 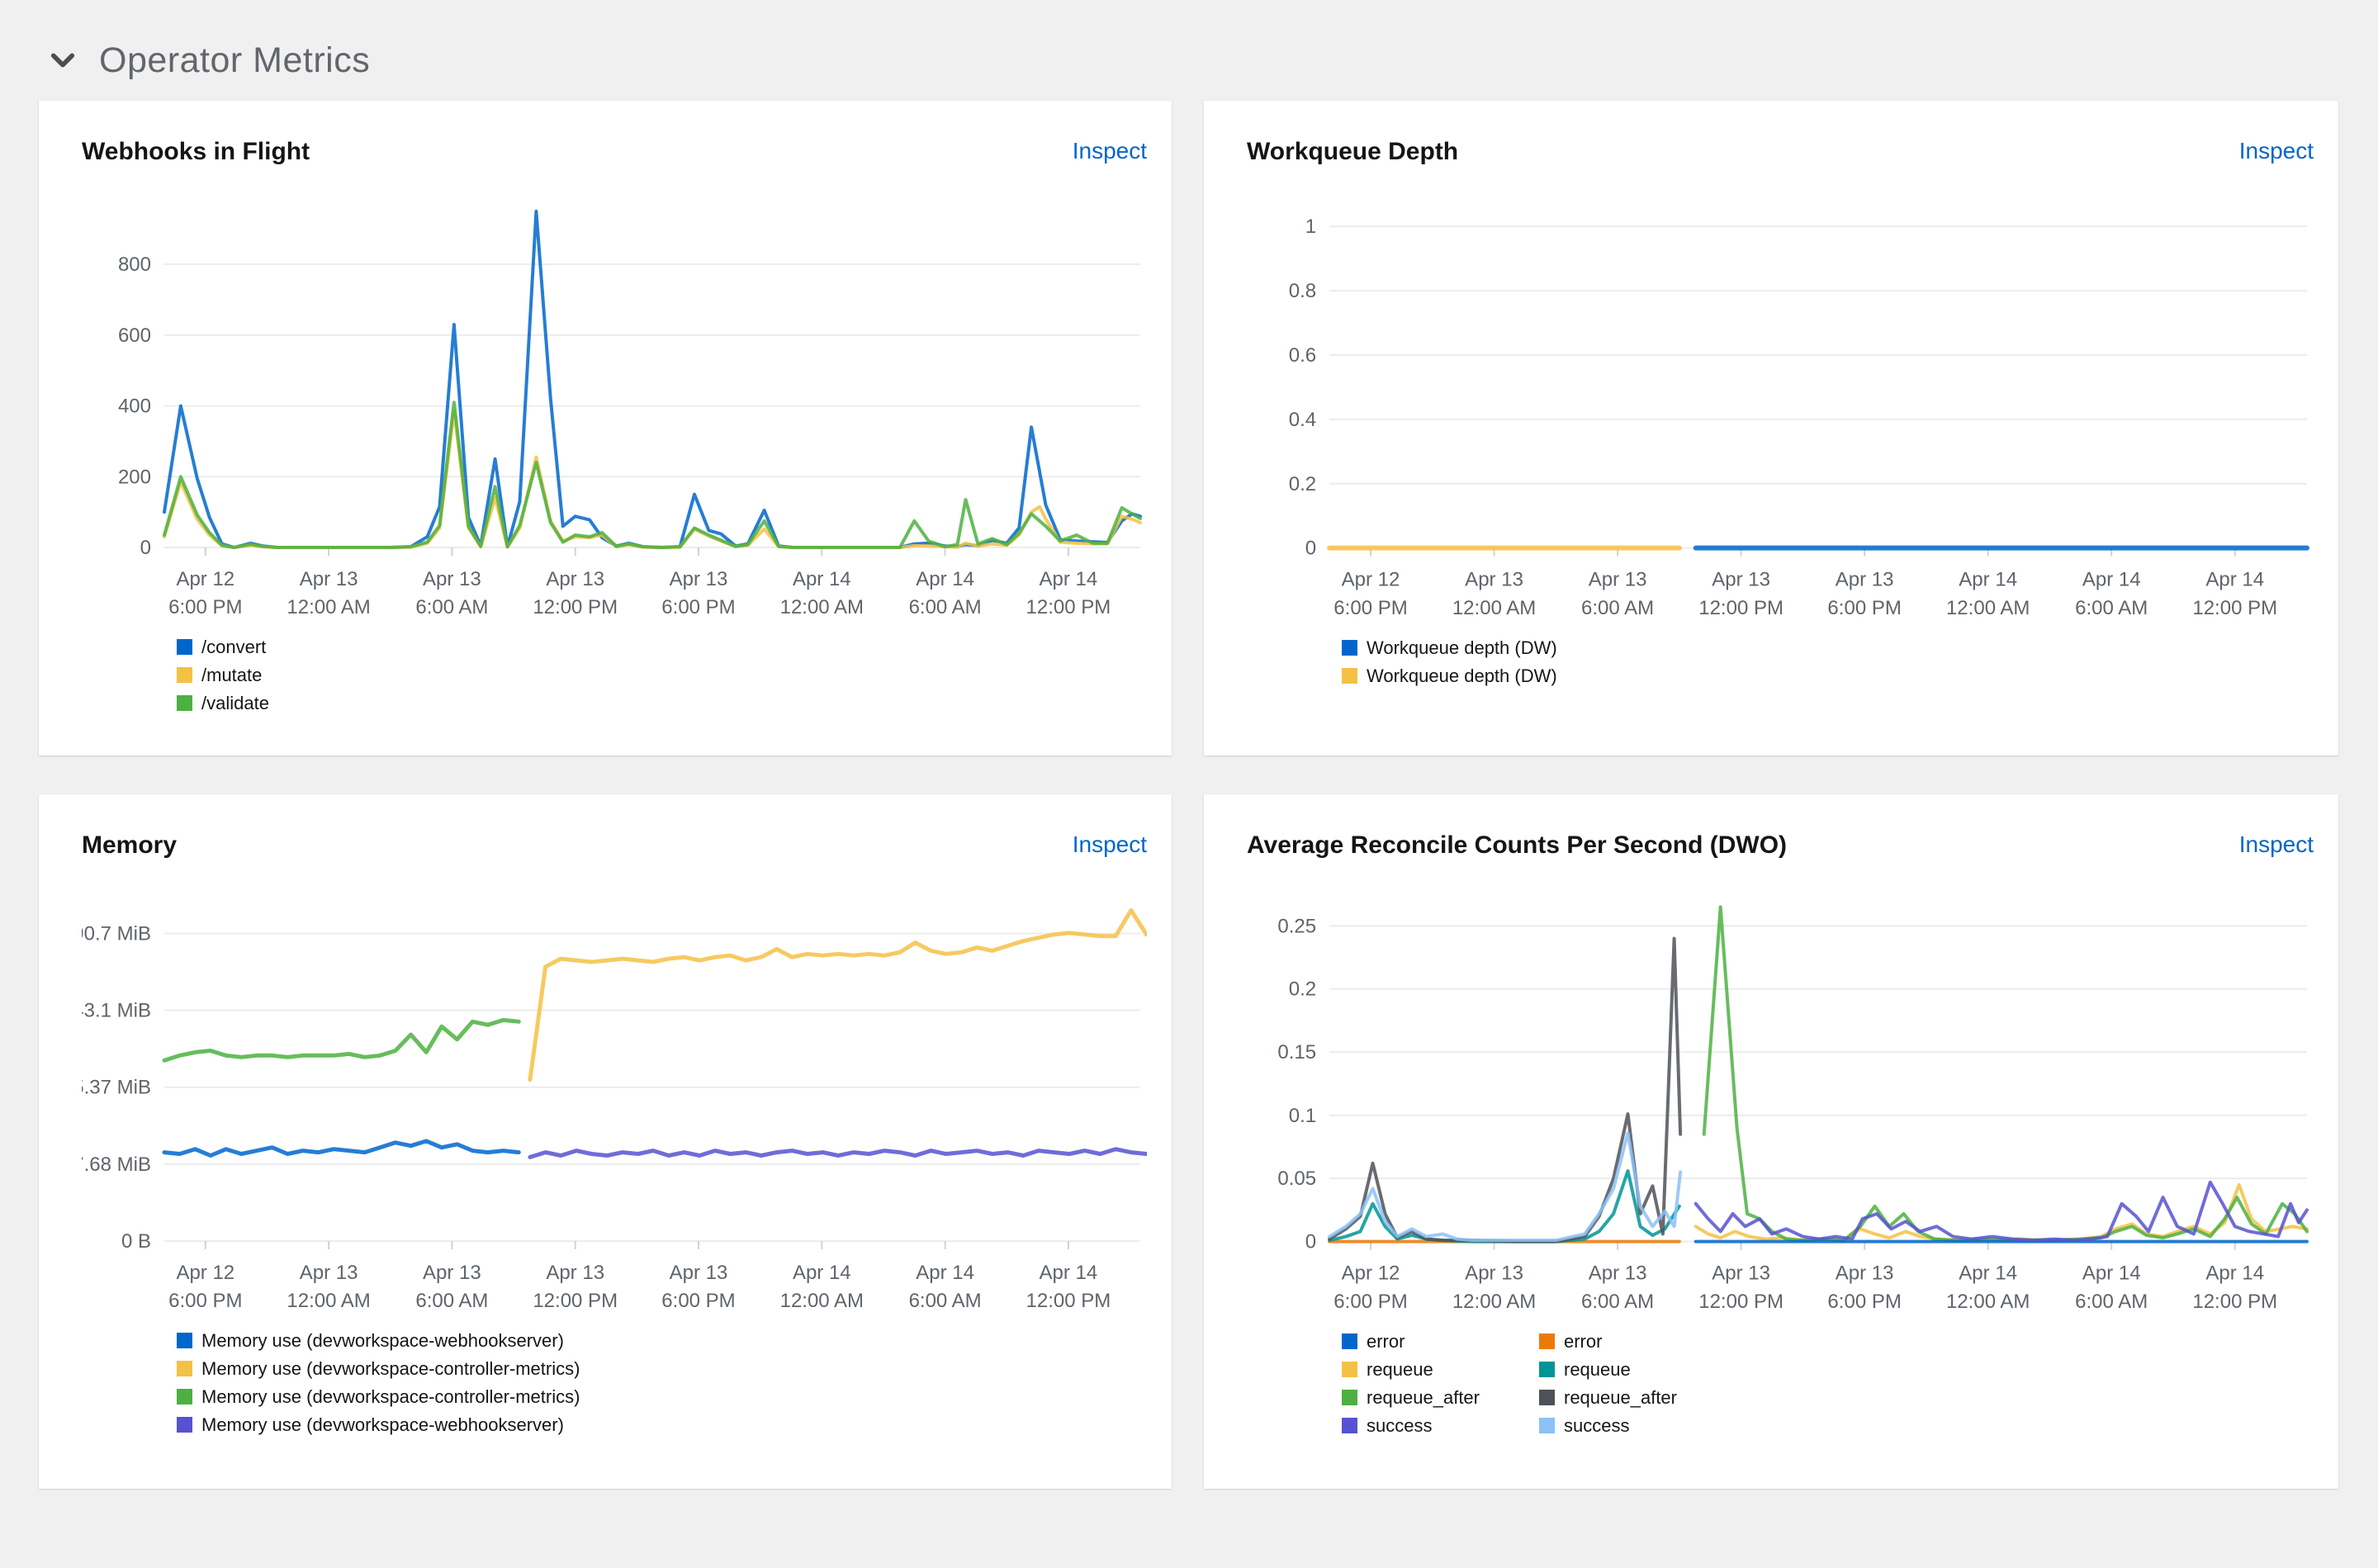 What do you see at coordinates (1302, 420) in the screenshot?
I see `svg-text: 0.4` at bounding box center [1302, 420].